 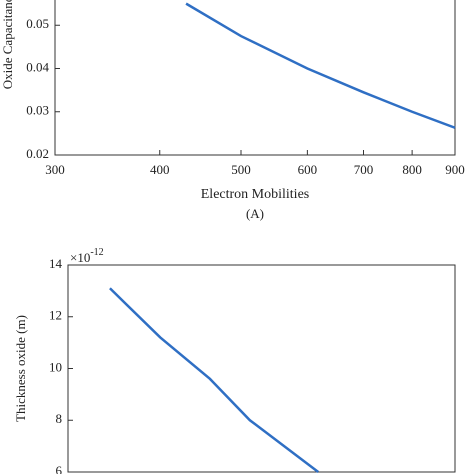 What do you see at coordinates (308, 169) in the screenshot?
I see `x-tick-label: 600` at bounding box center [308, 169].